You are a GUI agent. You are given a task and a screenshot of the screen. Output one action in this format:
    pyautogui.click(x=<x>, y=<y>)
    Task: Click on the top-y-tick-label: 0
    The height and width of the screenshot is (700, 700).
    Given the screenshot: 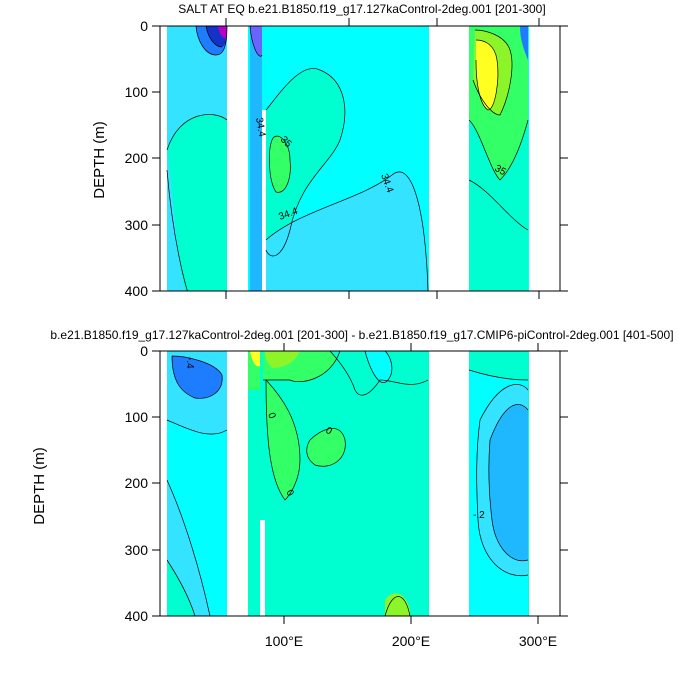 What is the action you would take?
    pyautogui.click(x=144, y=26)
    